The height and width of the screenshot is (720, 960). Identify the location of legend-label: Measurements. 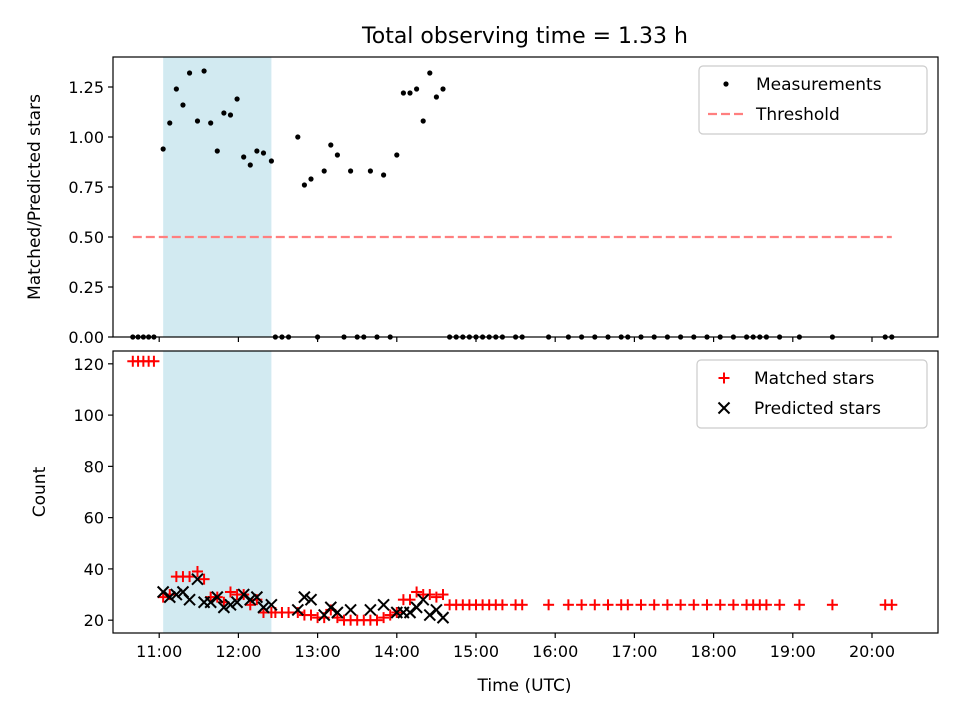
(819, 85).